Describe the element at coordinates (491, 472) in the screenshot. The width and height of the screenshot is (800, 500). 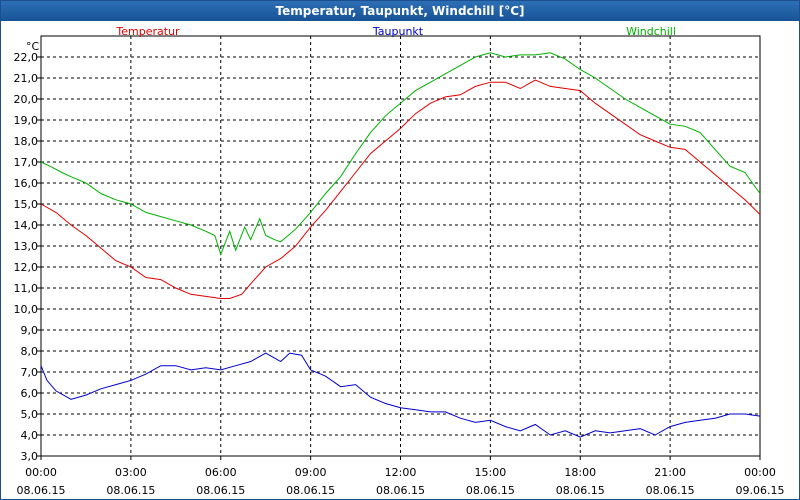
I see `x-tick-time-label: 15:00` at that location.